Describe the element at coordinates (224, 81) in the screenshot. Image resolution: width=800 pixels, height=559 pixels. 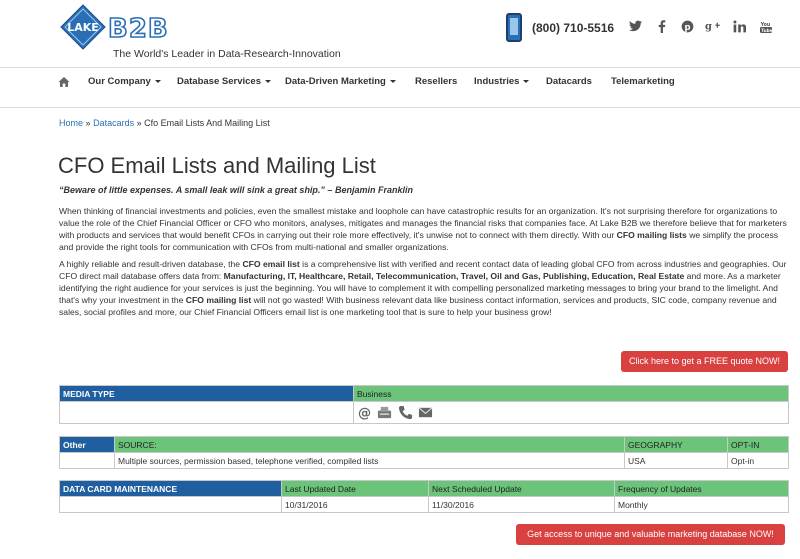
I see `nav-database-services: Database Services` at that location.